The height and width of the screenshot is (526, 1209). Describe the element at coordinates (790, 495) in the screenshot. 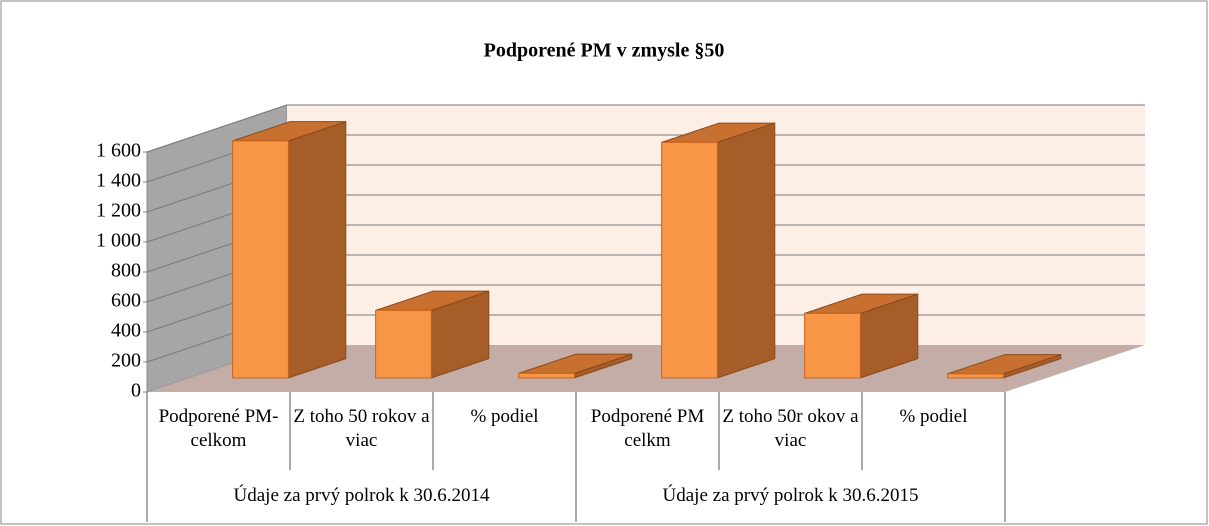

I see `group-label: Údaje za prvý polrok k 30.6.2015` at that location.